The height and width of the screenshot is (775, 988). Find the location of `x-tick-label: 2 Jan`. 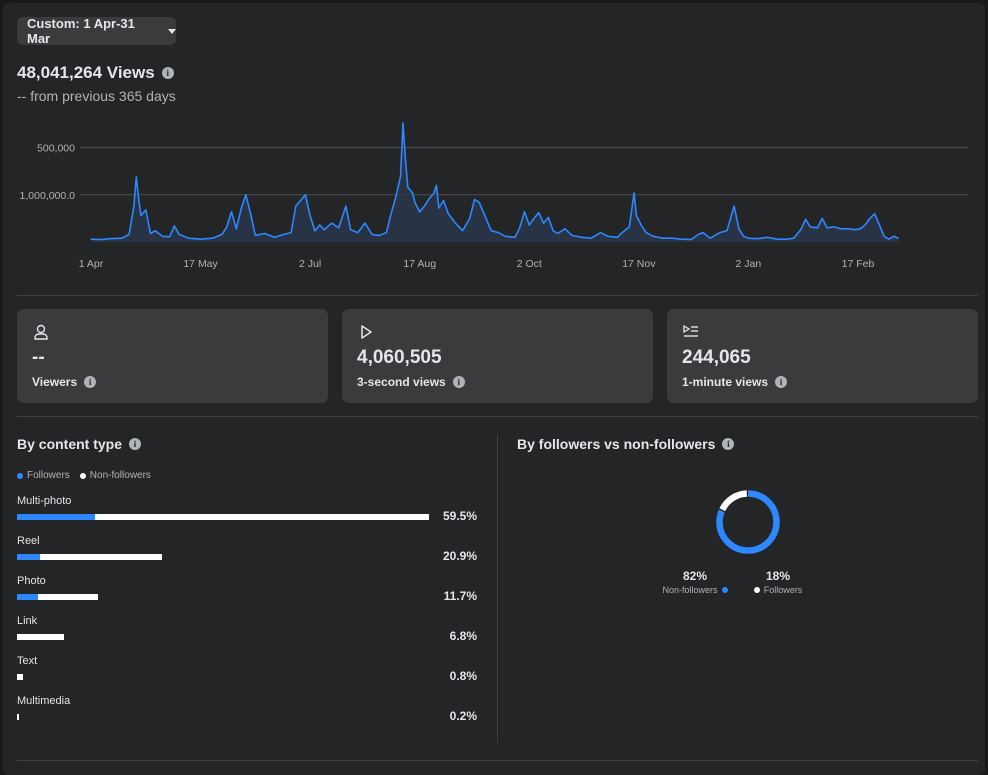

x-tick-label: 2 Jan is located at coordinates (749, 264).